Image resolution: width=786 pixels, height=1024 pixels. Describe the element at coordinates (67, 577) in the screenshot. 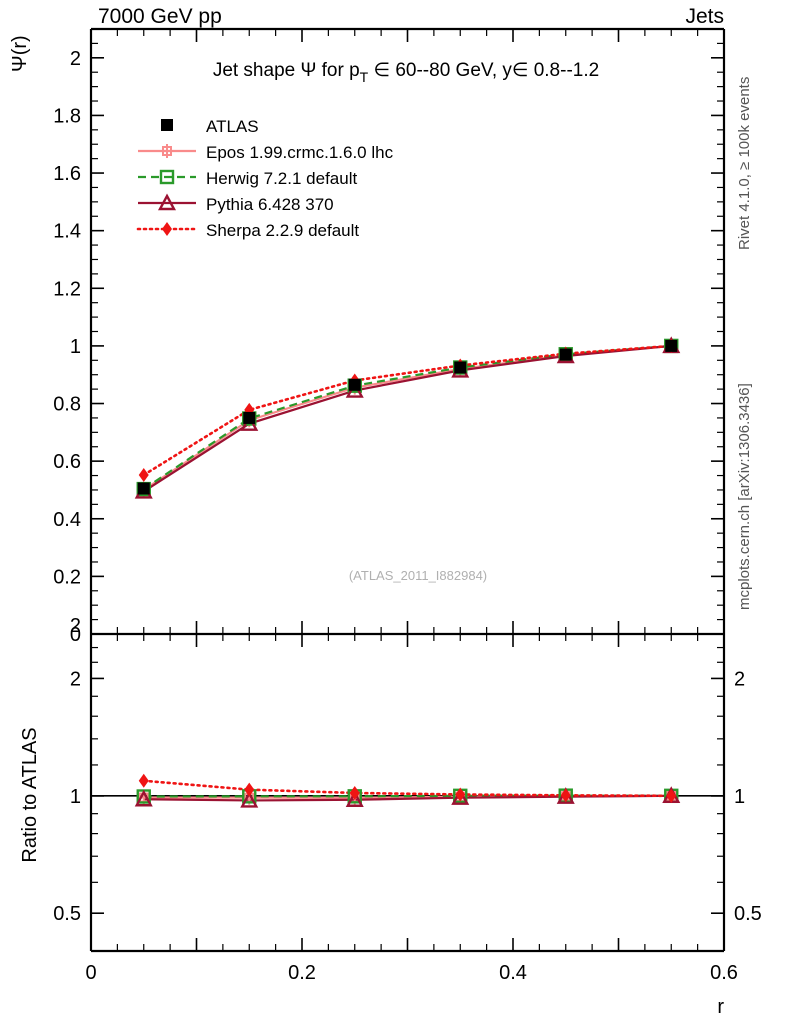

I see `main-y-tick-label-0_2: 0.2` at that location.